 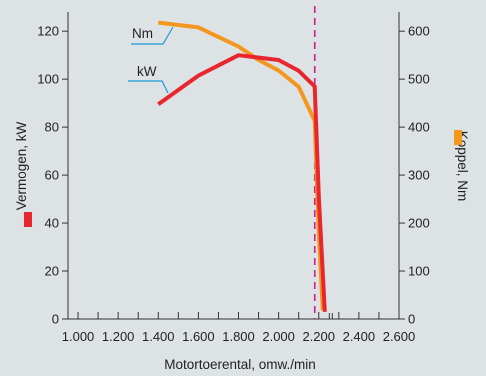 What do you see at coordinates (359, 336) in the screenshot?
I see `x-tick-label: 2.400` at bounding box center [359, 336].